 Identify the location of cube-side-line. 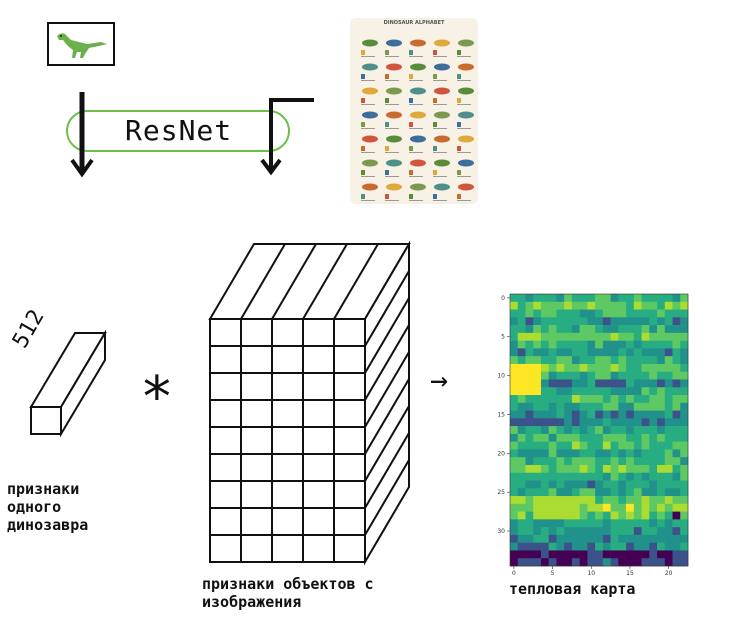
(387, 389).